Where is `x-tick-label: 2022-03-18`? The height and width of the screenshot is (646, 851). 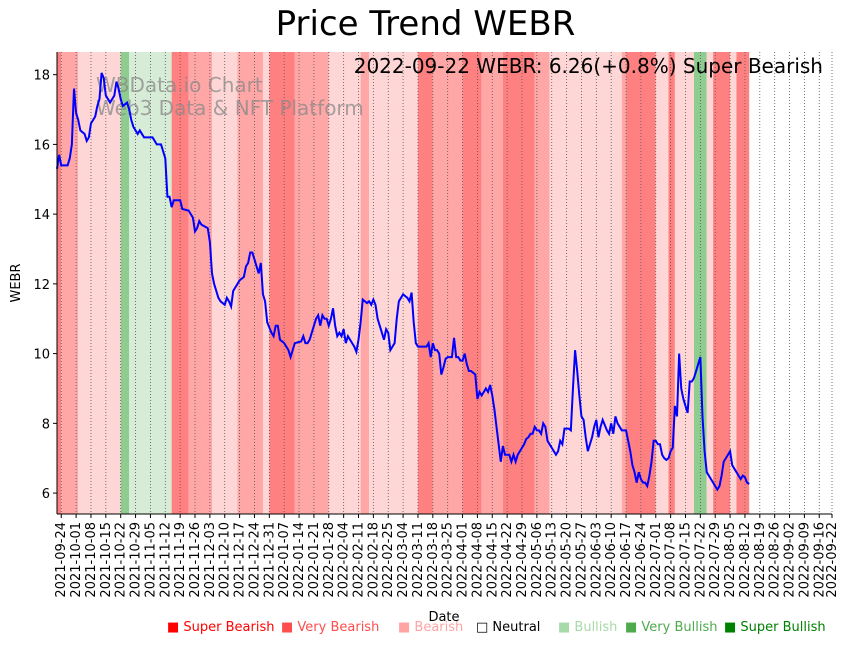 x-tick-label: 2022-03-18 is located at coordinates (433, 560).